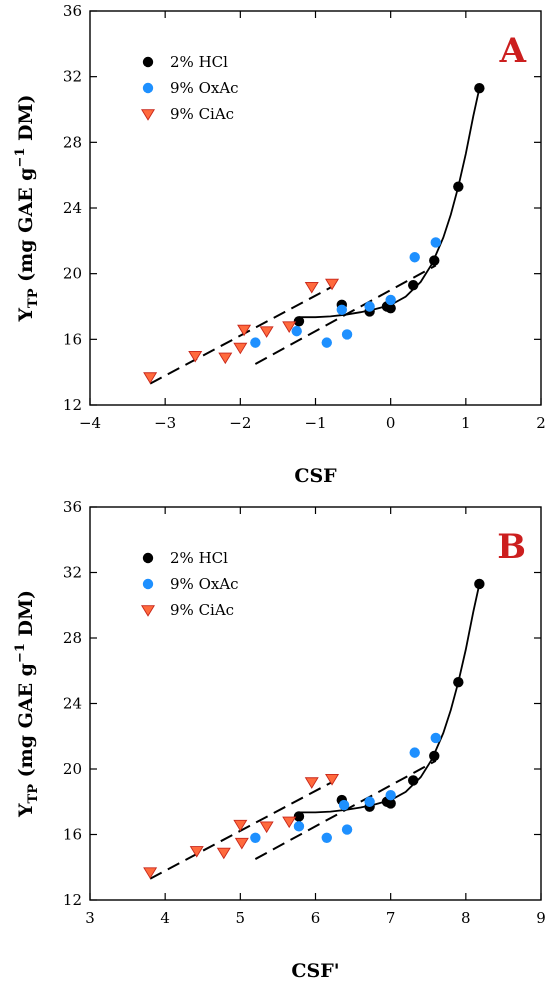 This screenshot has width=550, height=987. What do you see at coordinates (90, 918) in the screenshot?
I see `x-tick-label: 3` at bounding box center [90, 918].